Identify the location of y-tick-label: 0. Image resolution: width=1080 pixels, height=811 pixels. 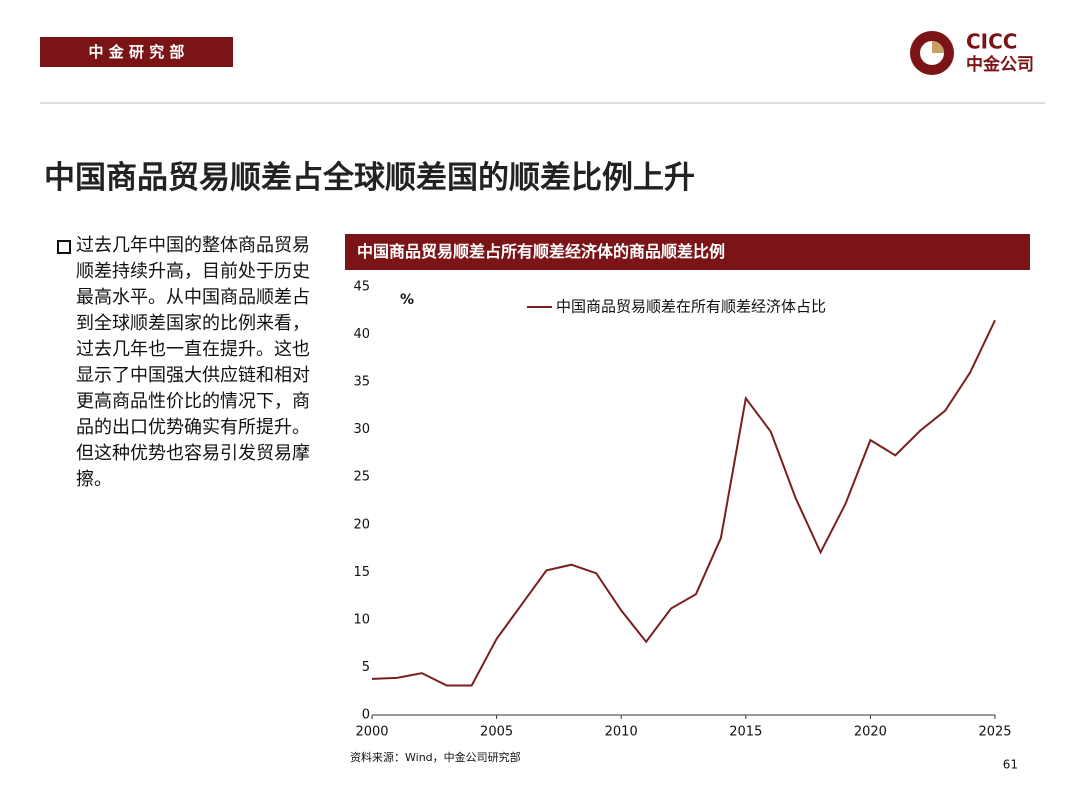
(366, 715).